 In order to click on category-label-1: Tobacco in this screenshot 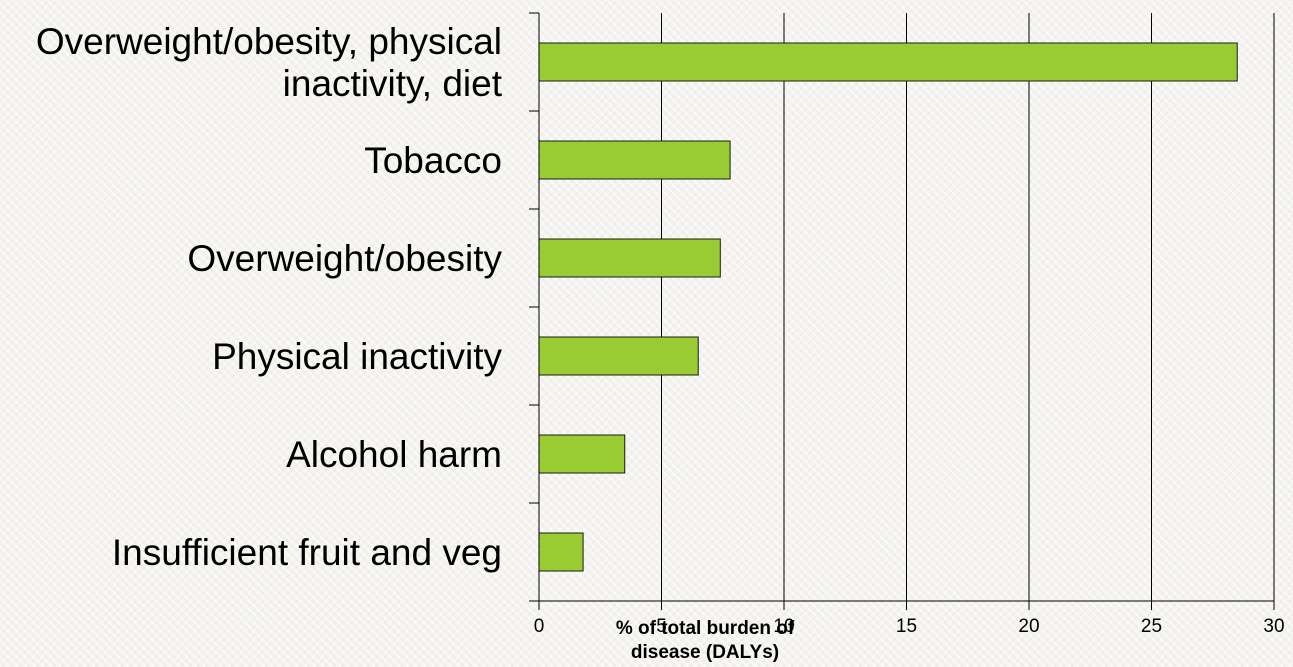, I will do `click(433, 160)`.